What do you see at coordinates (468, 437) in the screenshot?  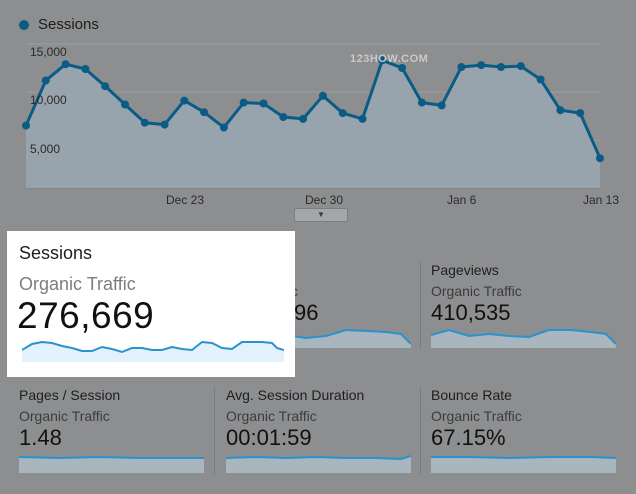 I see `tile-value: 67.15%` at bounding box center [468, 437].